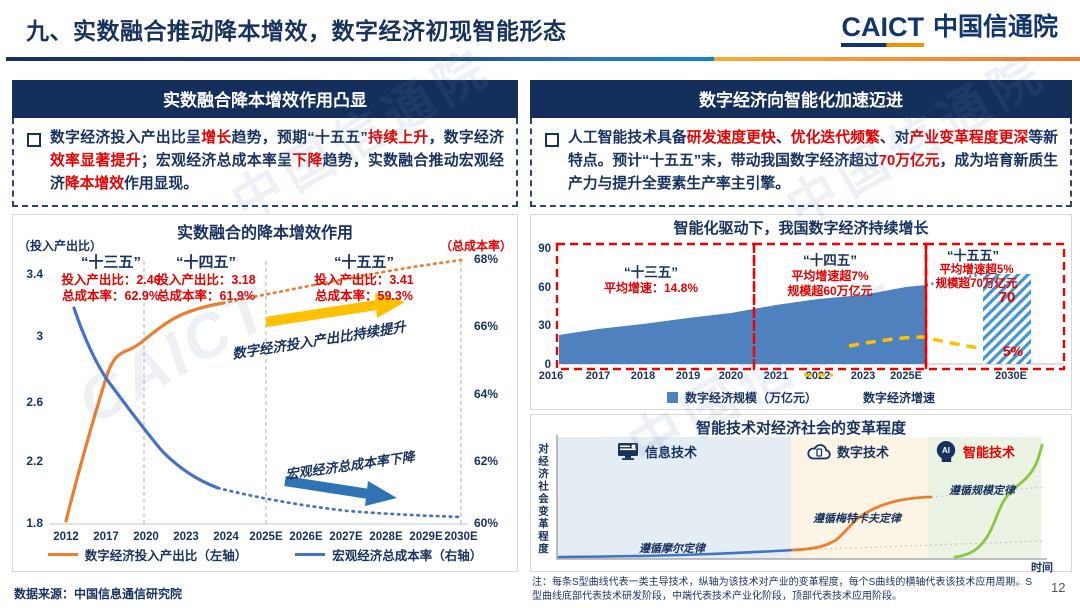 This screenshot has height=608, width=1080. I want to click on orange-line-swatch-icon, so click(62, 554).